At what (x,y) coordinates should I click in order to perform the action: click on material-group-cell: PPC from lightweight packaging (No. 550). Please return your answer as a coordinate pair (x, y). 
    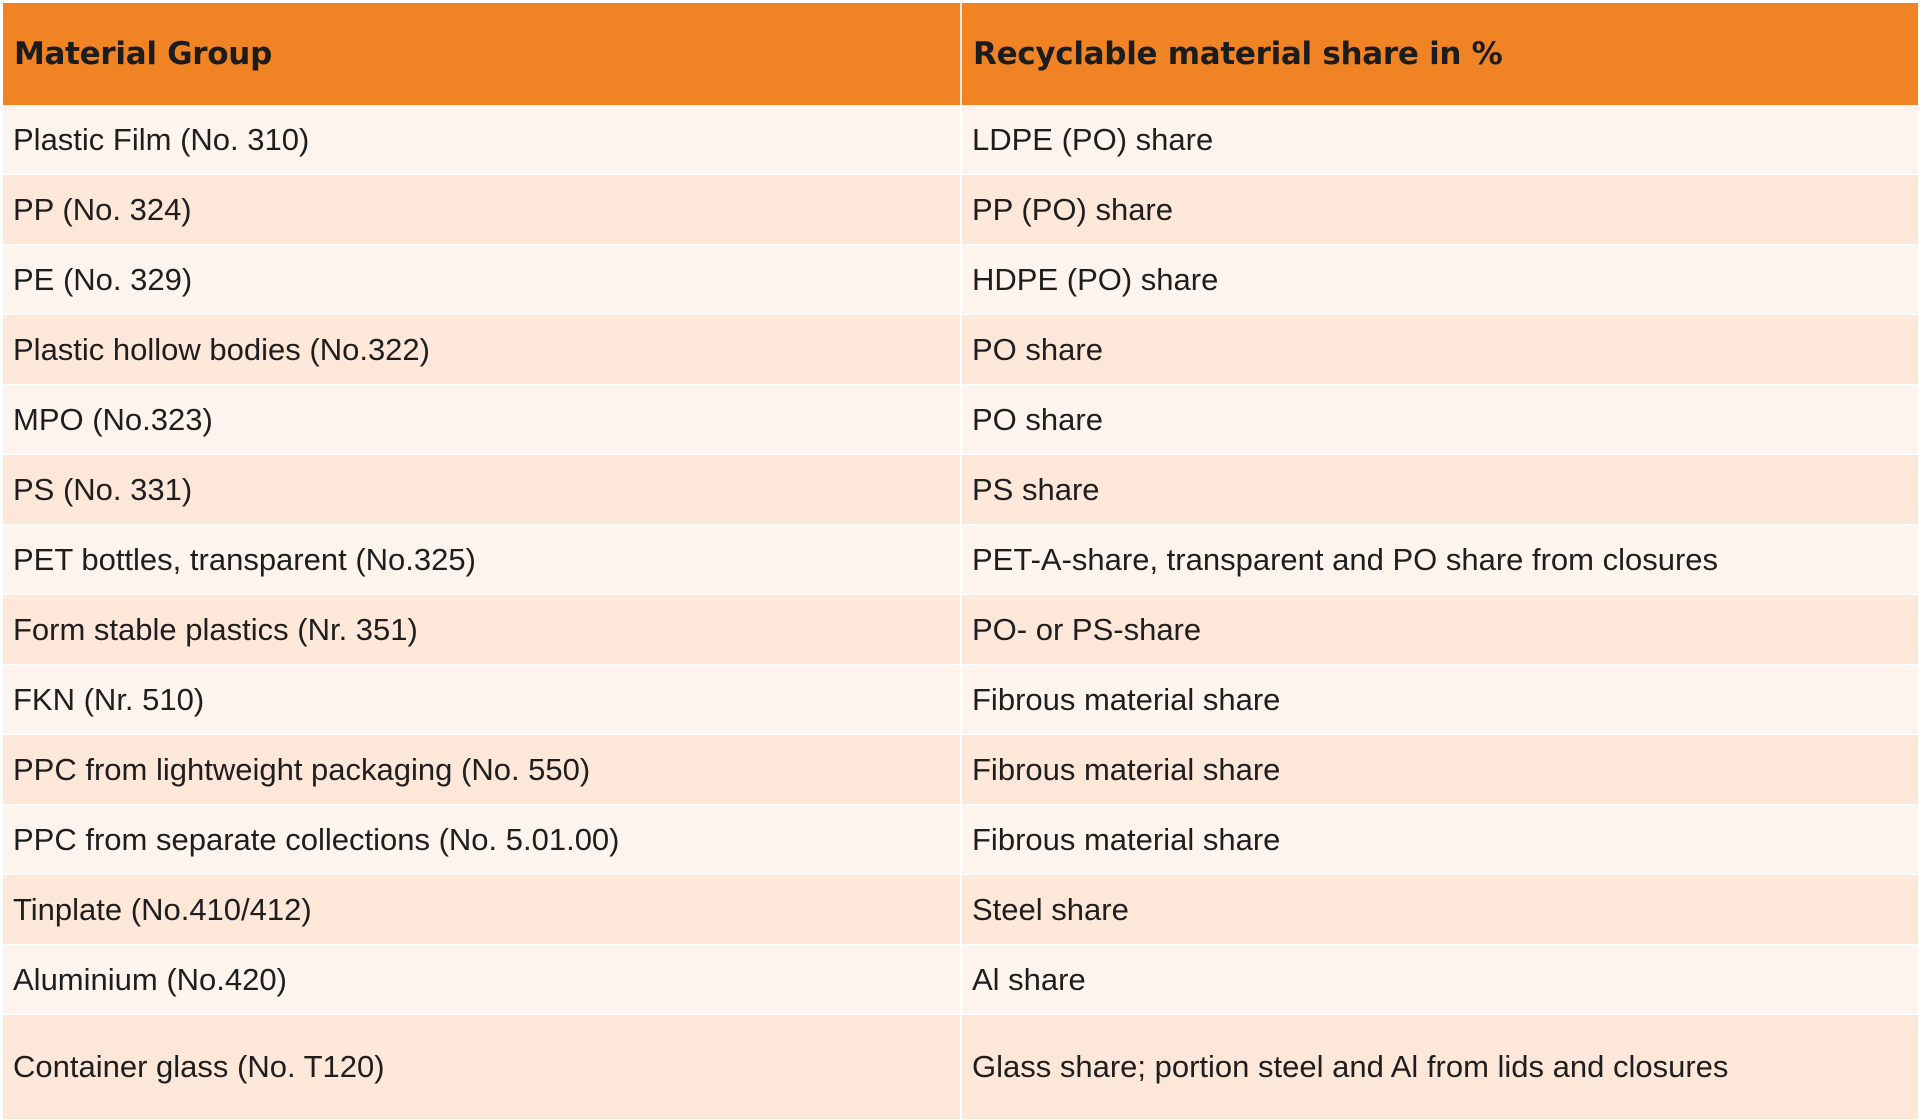
    Looking at the image, I should click on (481, 770).